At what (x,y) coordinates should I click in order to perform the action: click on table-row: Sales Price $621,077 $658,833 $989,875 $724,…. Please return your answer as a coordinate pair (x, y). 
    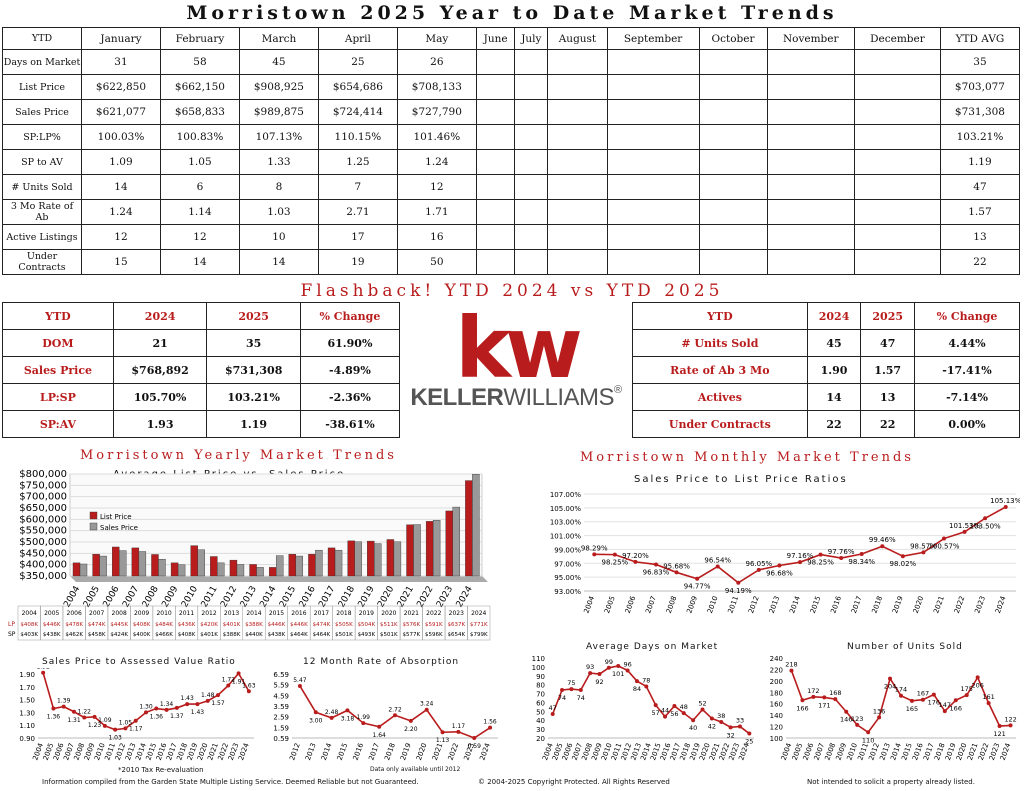
    Looking at the image, I should click on (511, 112).